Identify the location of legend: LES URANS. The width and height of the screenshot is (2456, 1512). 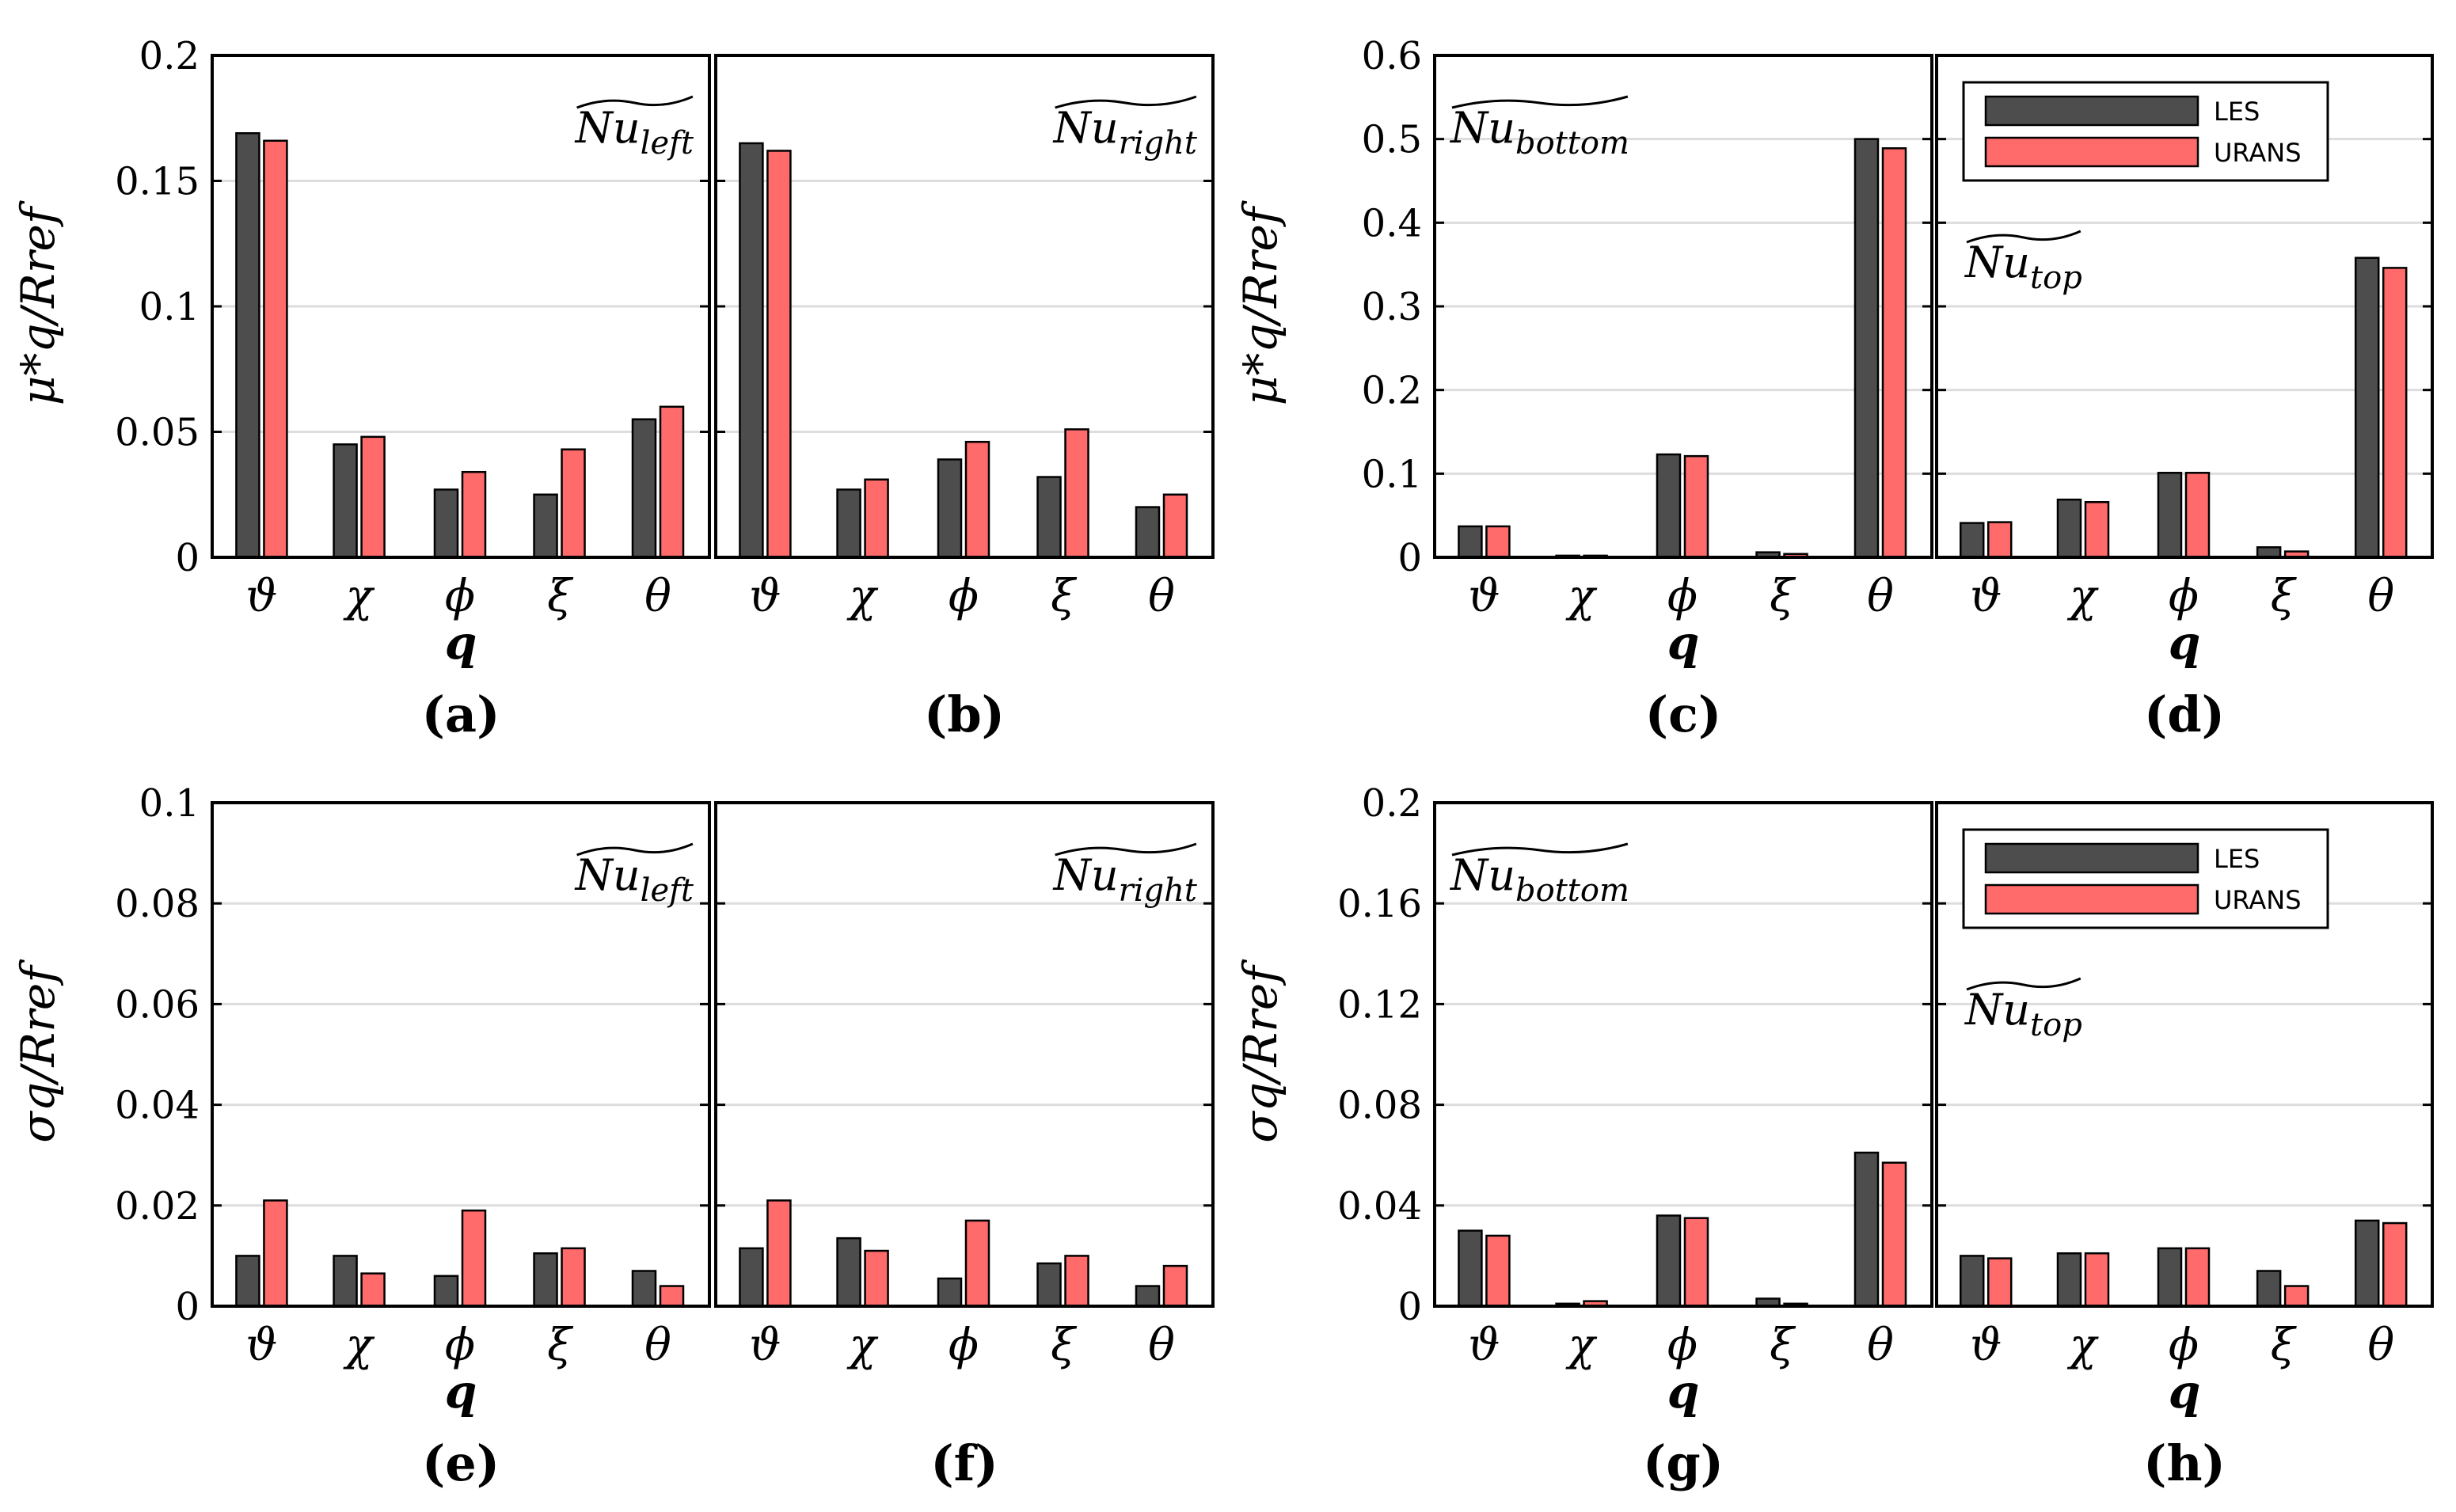
(2145, 878).